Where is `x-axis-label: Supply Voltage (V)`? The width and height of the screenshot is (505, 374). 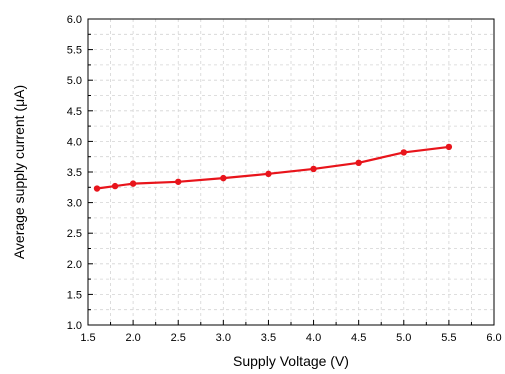
x-axis-label: Supply Voltage (V) is located at coordinates (291, 361).